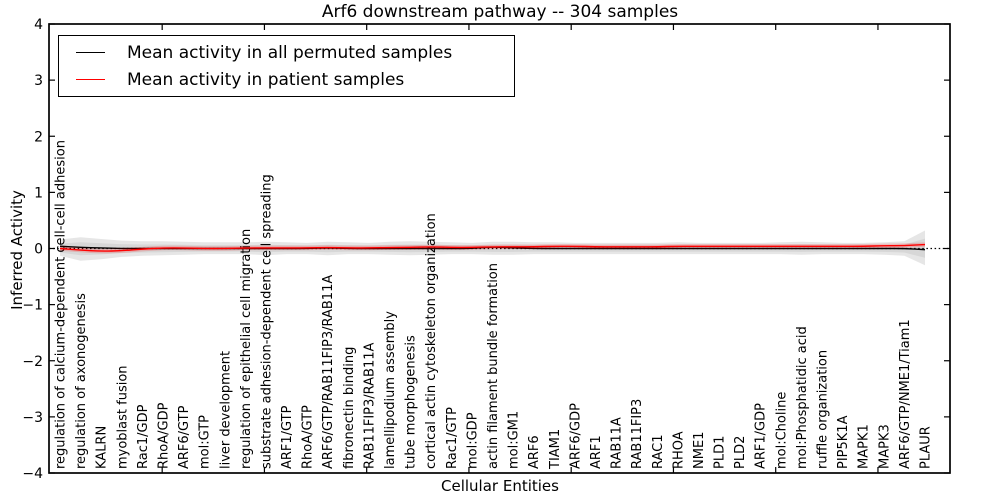 Image resolution: width=1000 pixels, height=500 pixels. I want to click on legend-label-permuted: Mean activity in all permuted samples, so click(290, 52).